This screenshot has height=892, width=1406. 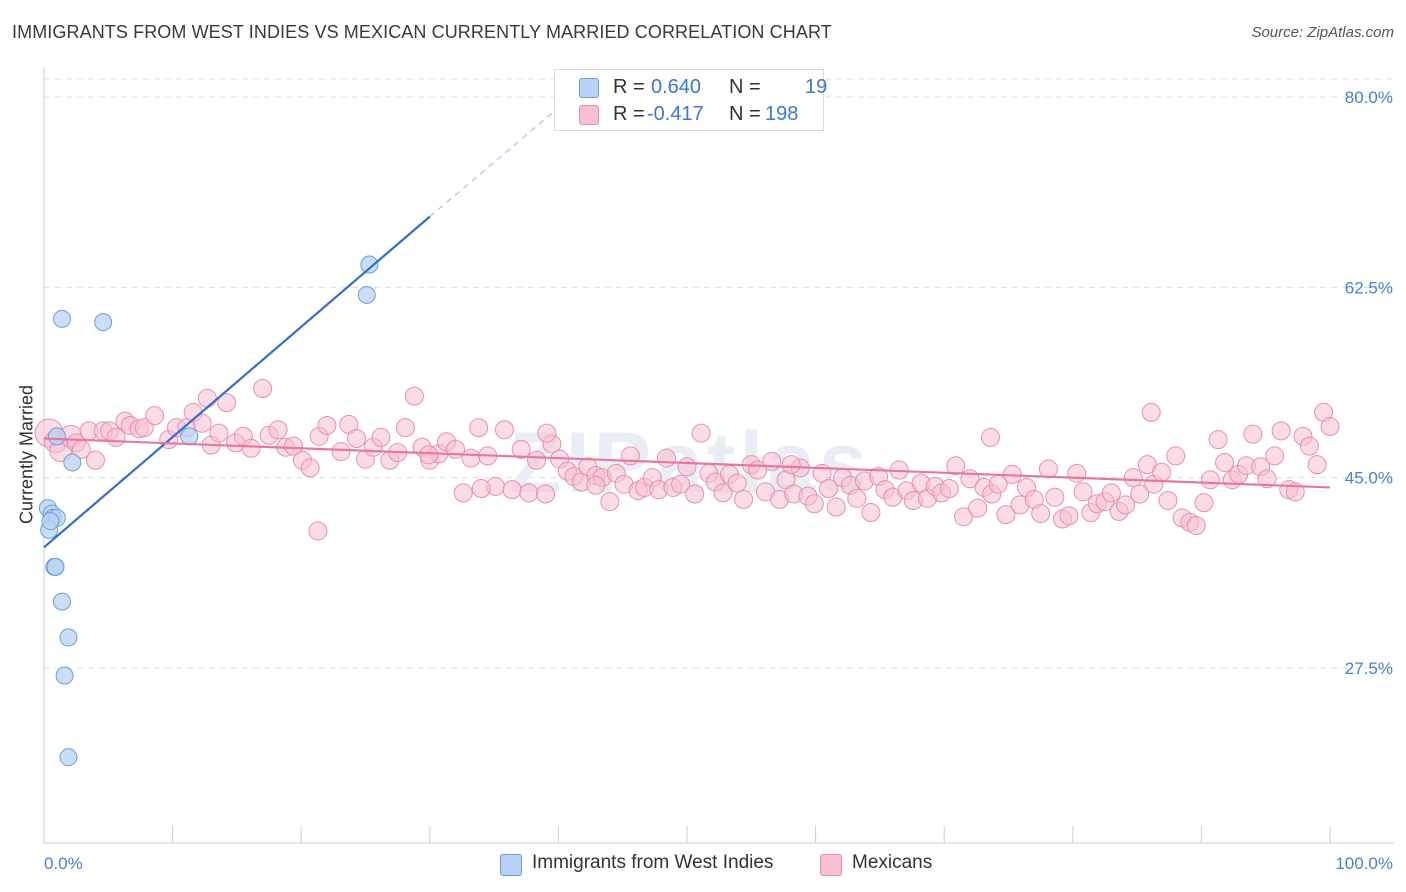 What do you see at coordinates (1369, 287) in the screenshot?
I see `y-tick-label: 62.5%` at bounding box center [1369, 287].